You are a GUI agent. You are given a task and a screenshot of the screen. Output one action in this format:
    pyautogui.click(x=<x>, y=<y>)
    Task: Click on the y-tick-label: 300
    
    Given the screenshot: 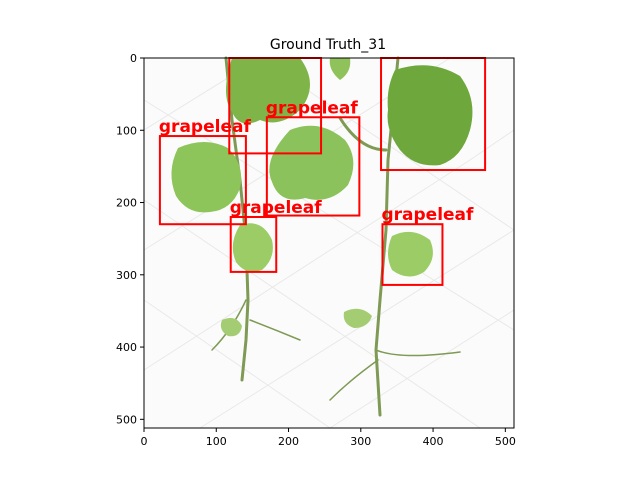 What is the action you would take?
    pyautogui.click(x=126, y=275)
    